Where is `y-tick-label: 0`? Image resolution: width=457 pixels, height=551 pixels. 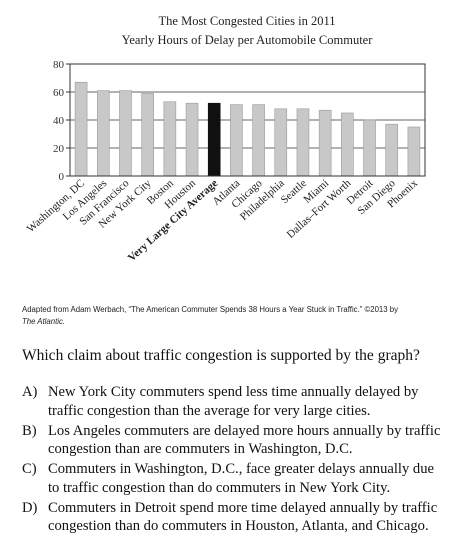
y-tick-label: 0 is located at coordinates (62, 177).